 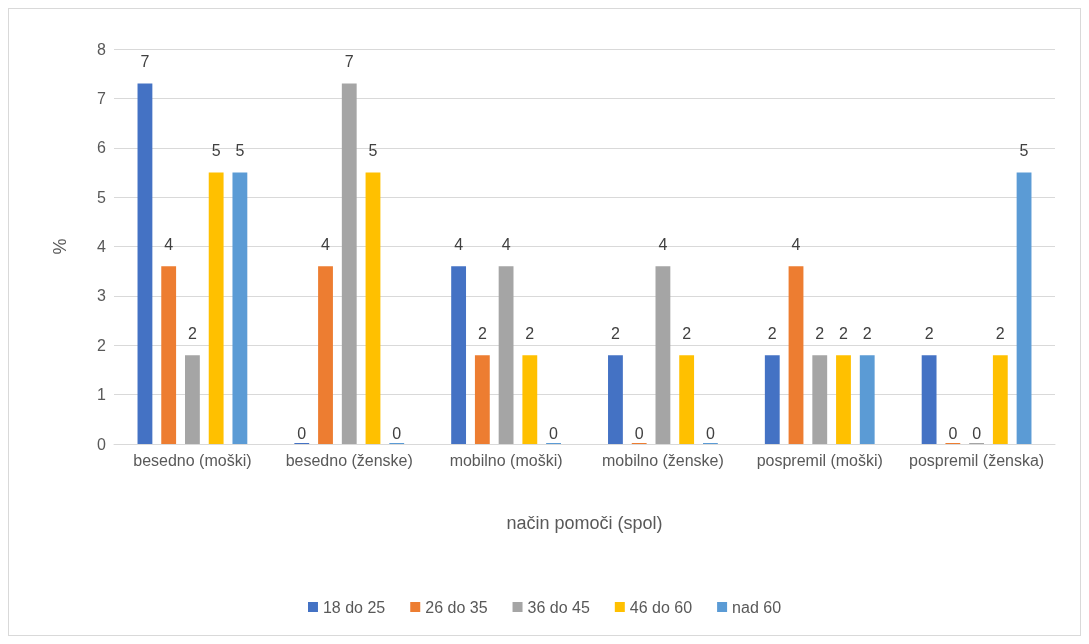 I want to click on y-tick-label: 4, so click(x=102, y=246).